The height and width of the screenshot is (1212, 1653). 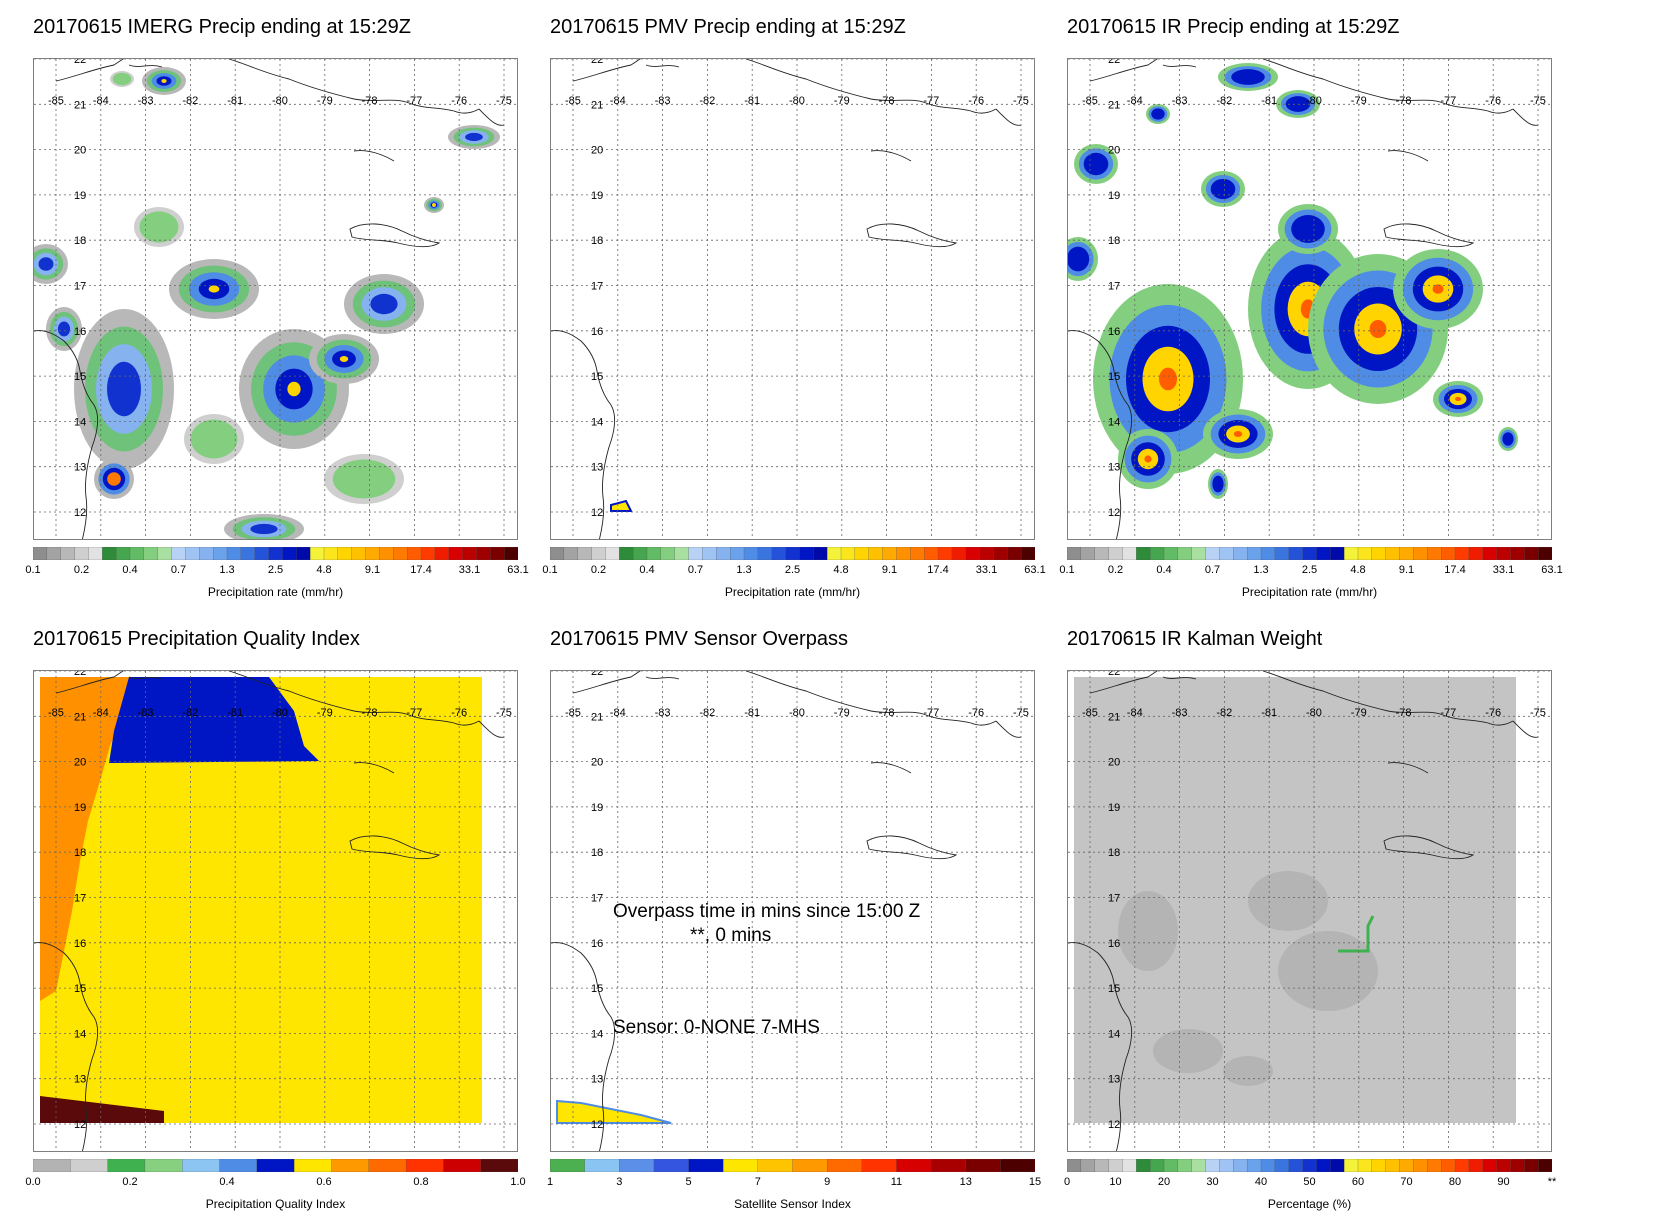 What do you see at coordinates (1164, 570) in the screenshot?
I see `colorbar-tick-label: 0.4` at bounding box center [1164, 570].